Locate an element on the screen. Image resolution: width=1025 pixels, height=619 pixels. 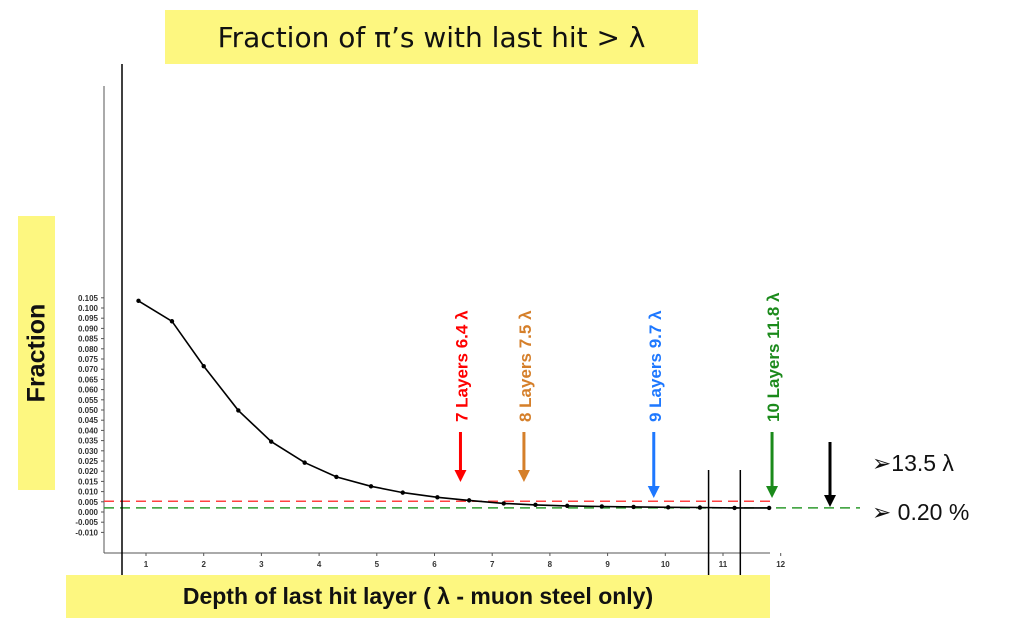
x-tick-label: 9 is located at coordinates (607, 564).